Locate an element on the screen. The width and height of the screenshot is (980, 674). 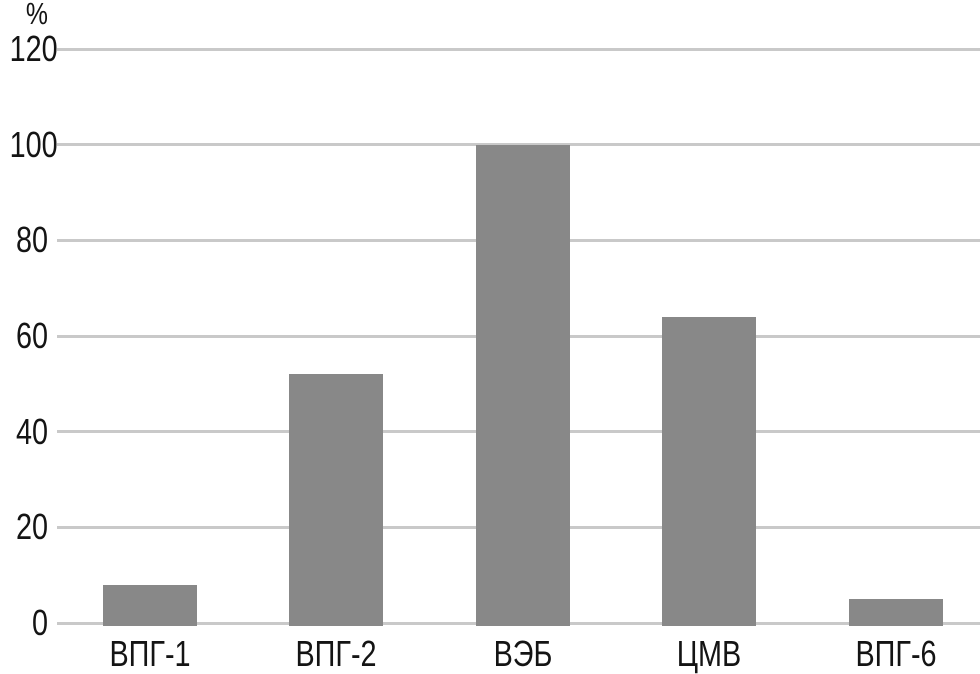
y-tick-label: 20 is located at coordinates (32, 526).